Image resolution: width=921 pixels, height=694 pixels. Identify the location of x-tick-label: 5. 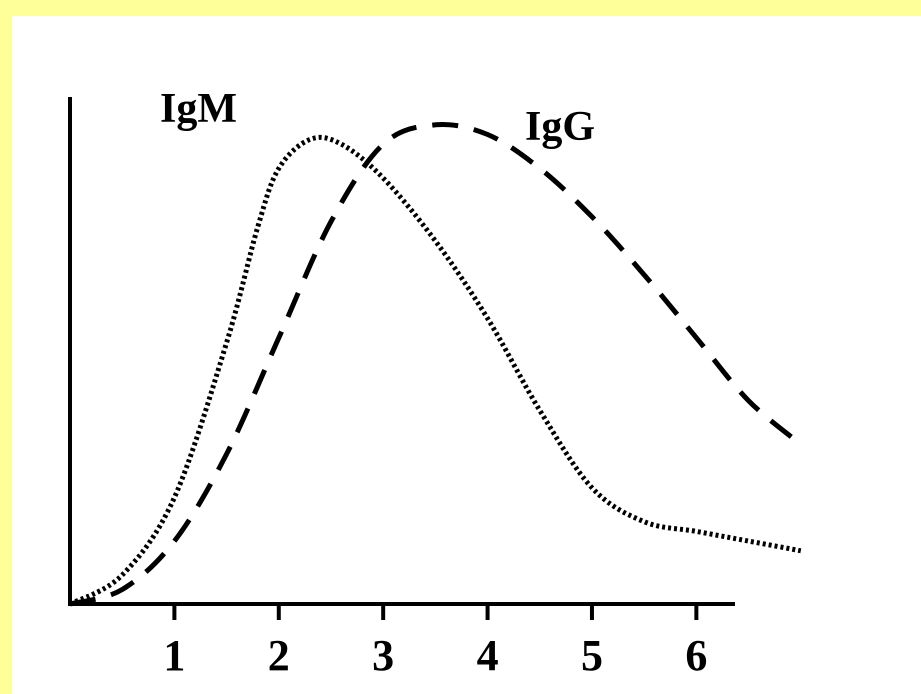
(592, 655).